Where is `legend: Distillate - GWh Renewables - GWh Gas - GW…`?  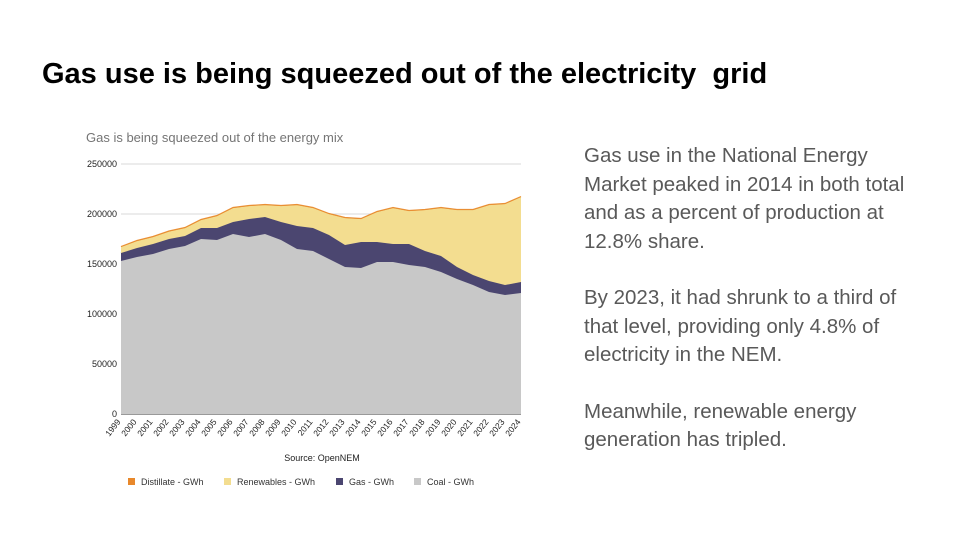
legend: Distillate - GWh Renewables - GWh Gas - GW… is located at coordinates (301, 482).